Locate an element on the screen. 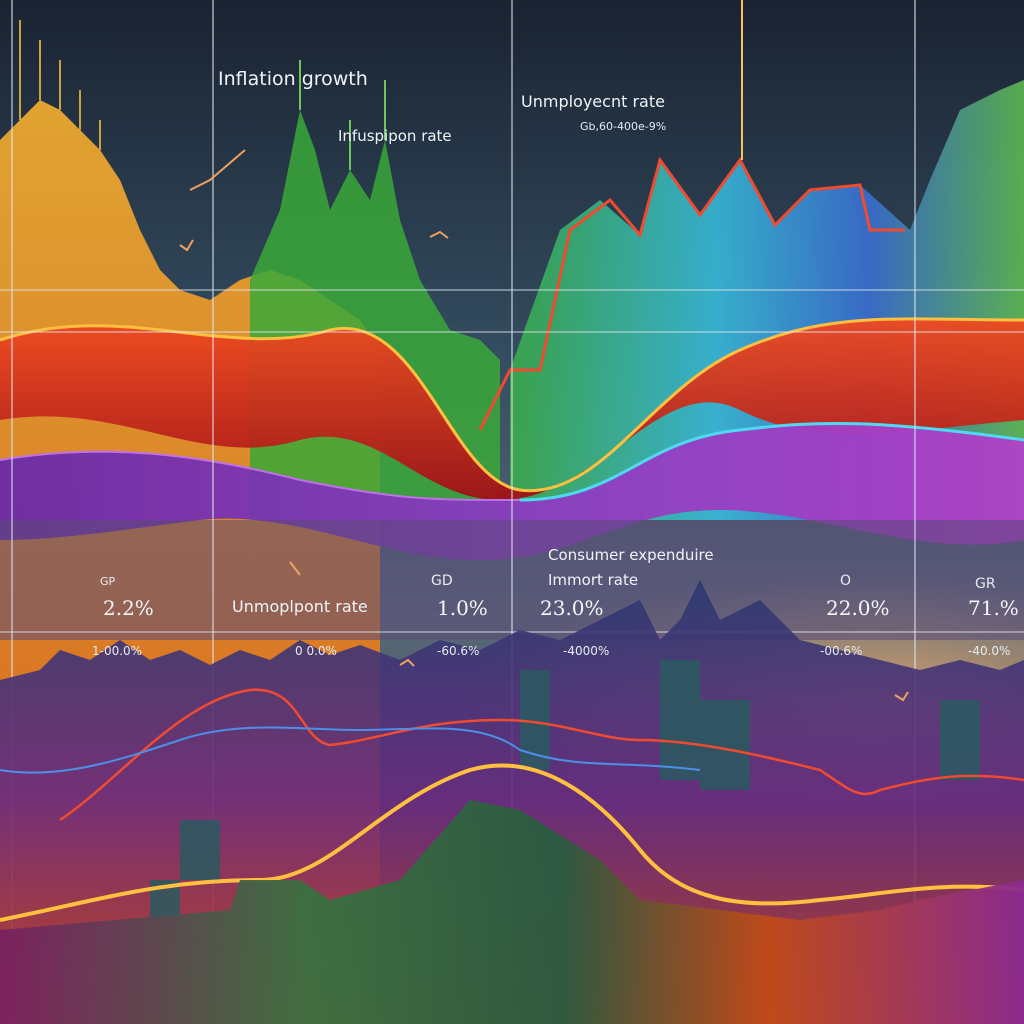 The width and height of the screenshot is (1024, 1024). label-inflation-growth: Inflation growth is located at coordinates (293, 79).